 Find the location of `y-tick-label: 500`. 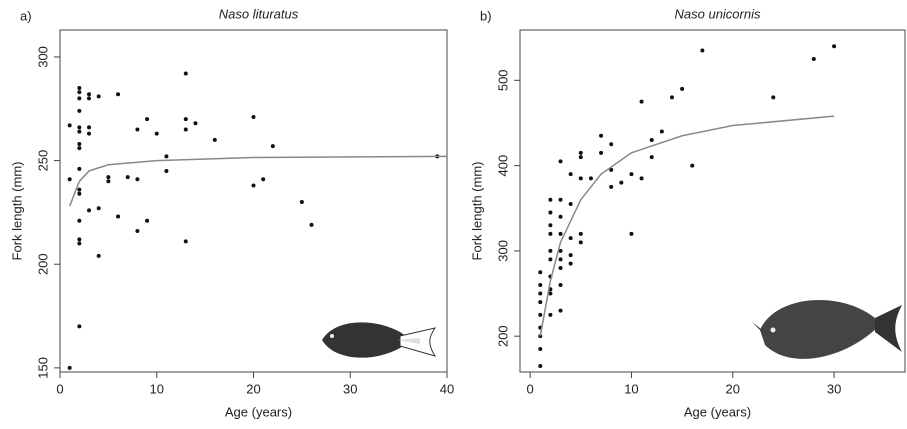

y-tick-label: 500 is located at coordinates (502, 80).